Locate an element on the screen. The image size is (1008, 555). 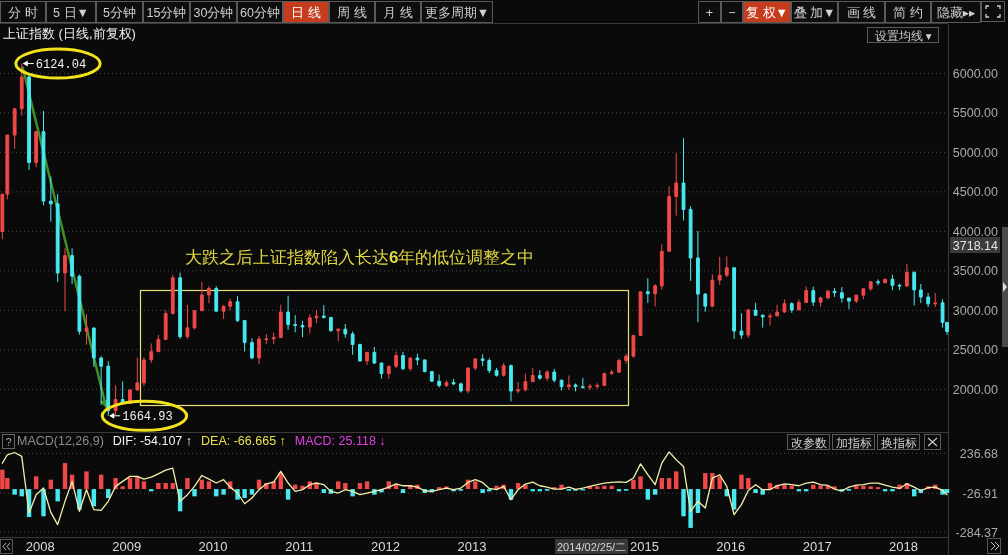
annotation: 大跌之后上证指数陷入长达6年的低位调整之中 is located at coordinates (360, 257).